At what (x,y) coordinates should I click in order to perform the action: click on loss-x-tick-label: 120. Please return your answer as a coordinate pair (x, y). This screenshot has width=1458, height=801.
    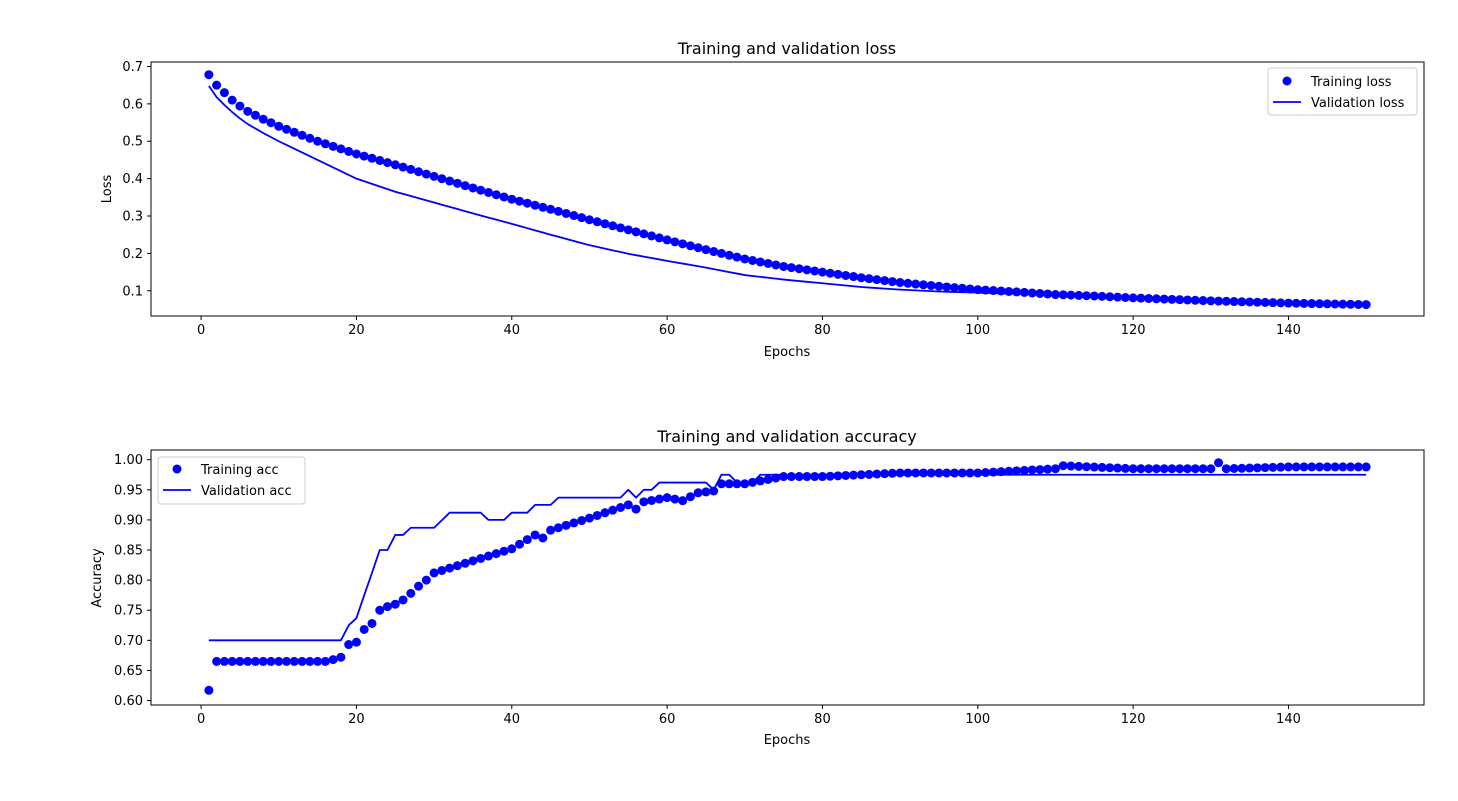
    Looking at the image, I should click on (1133, 330).